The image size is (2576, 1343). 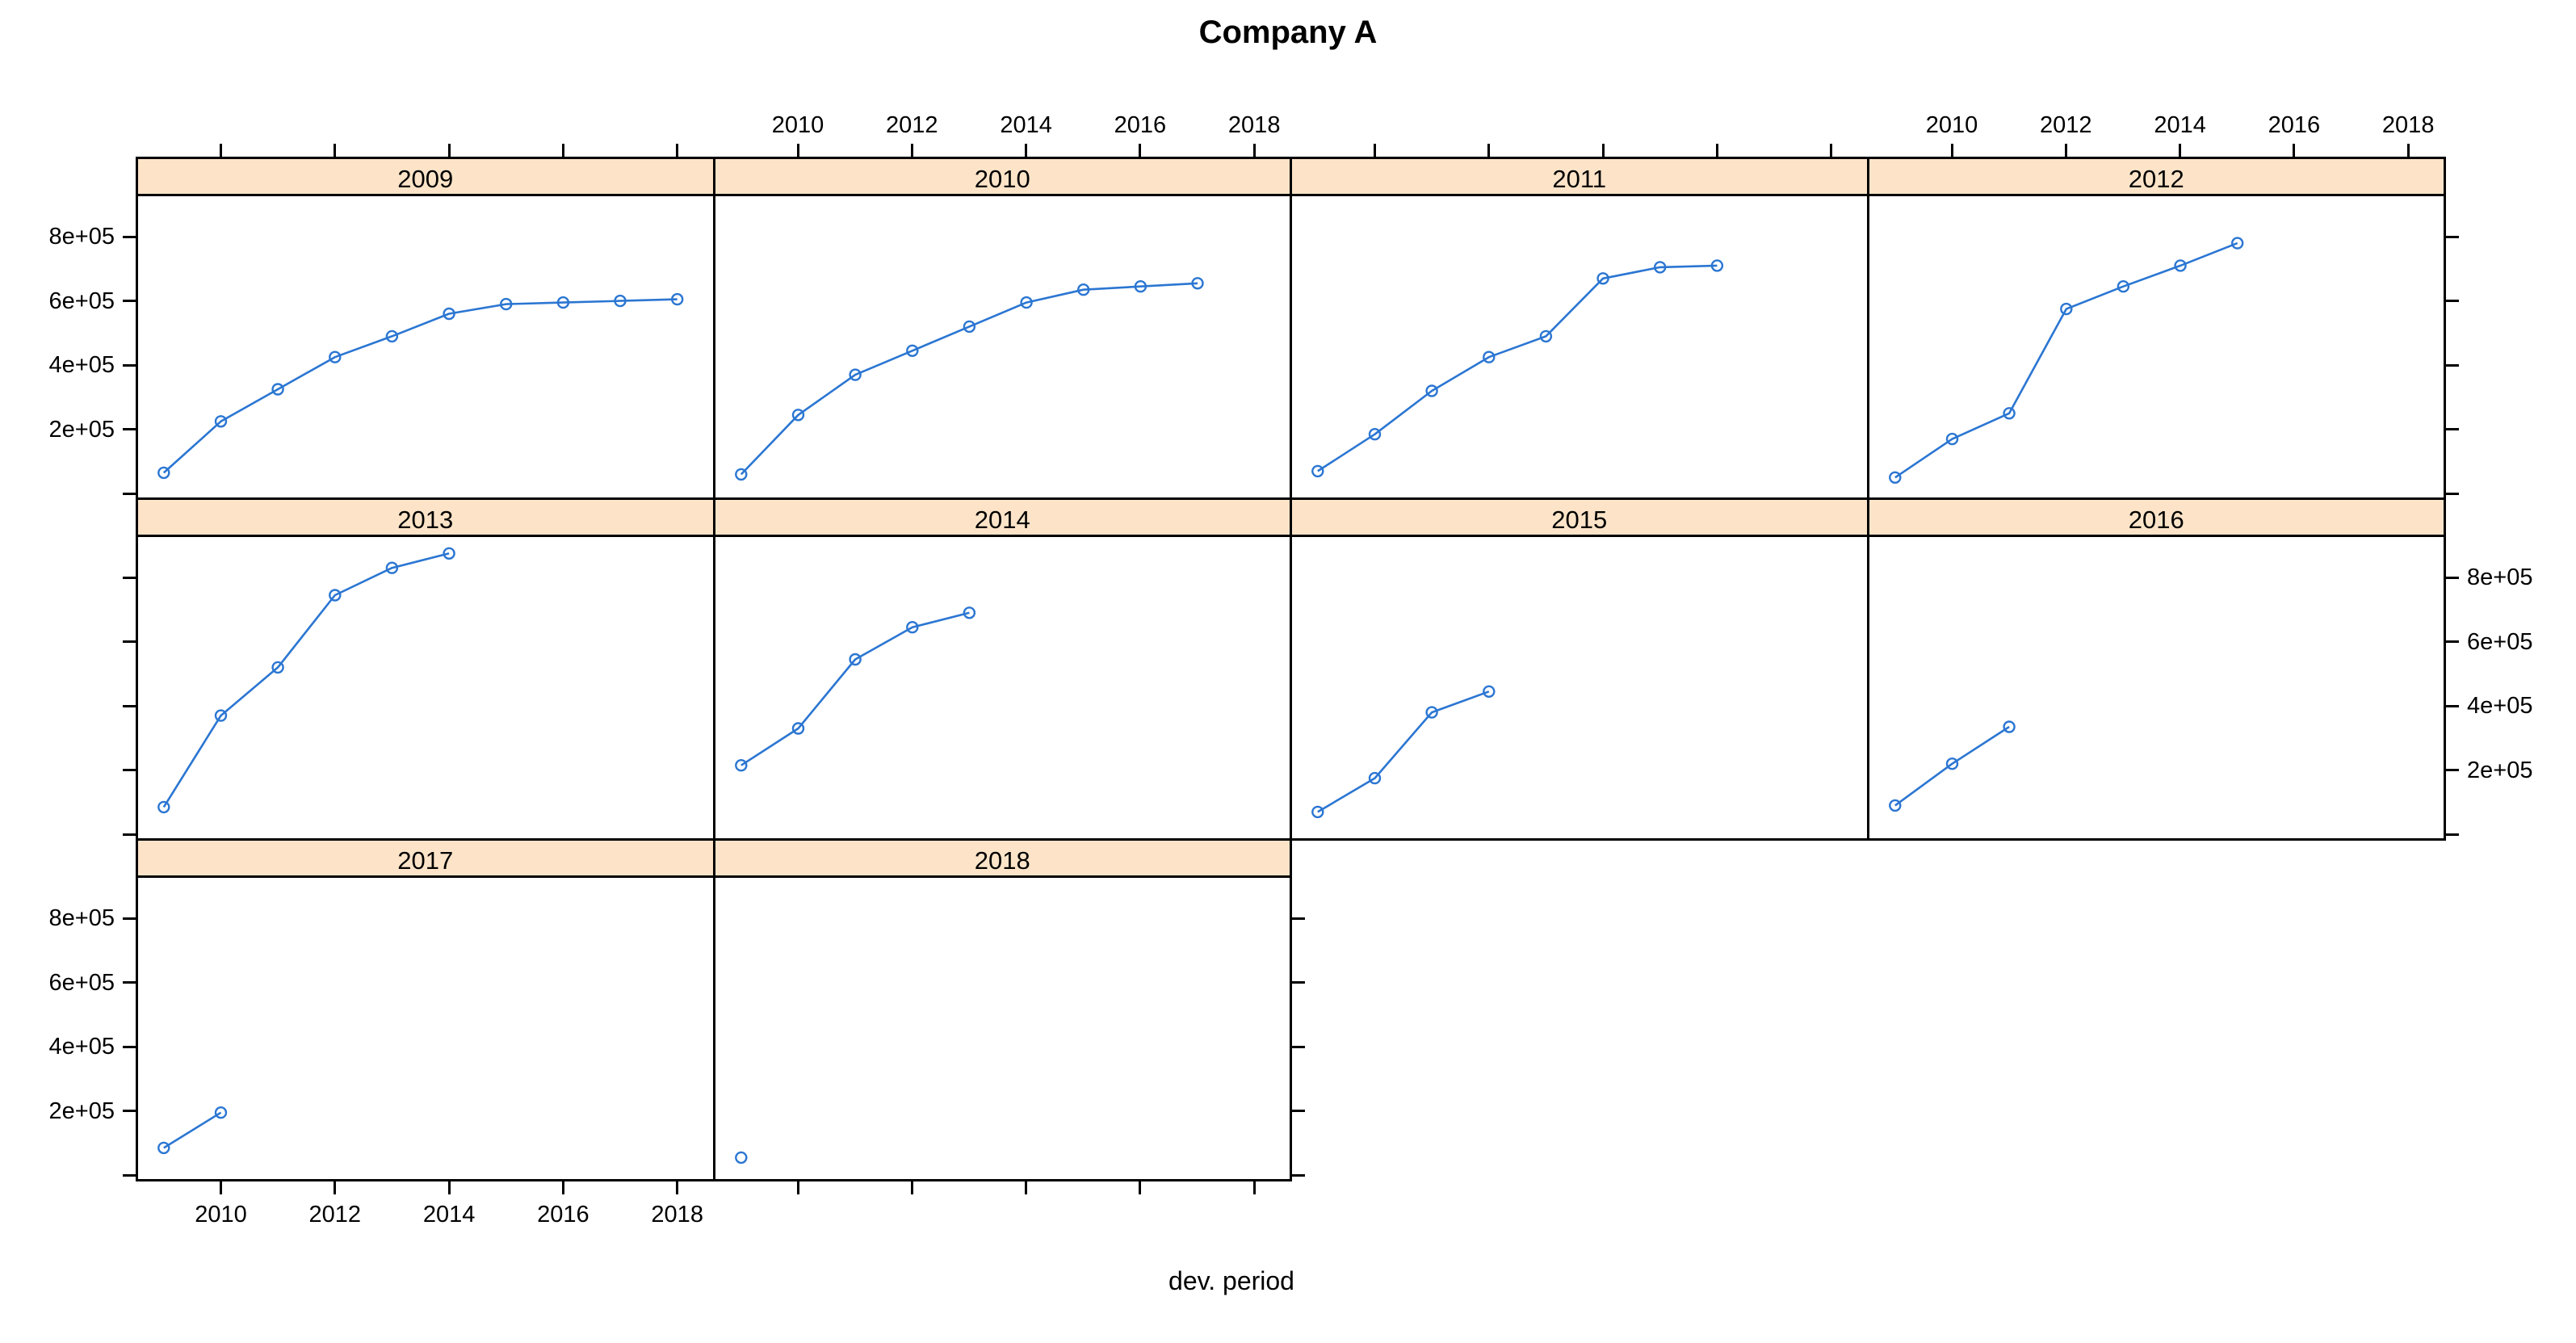 What do you see at coordinates (2156, 688) in the screenshot?
I see `panel-2016` at bounding box center [2156, 688].